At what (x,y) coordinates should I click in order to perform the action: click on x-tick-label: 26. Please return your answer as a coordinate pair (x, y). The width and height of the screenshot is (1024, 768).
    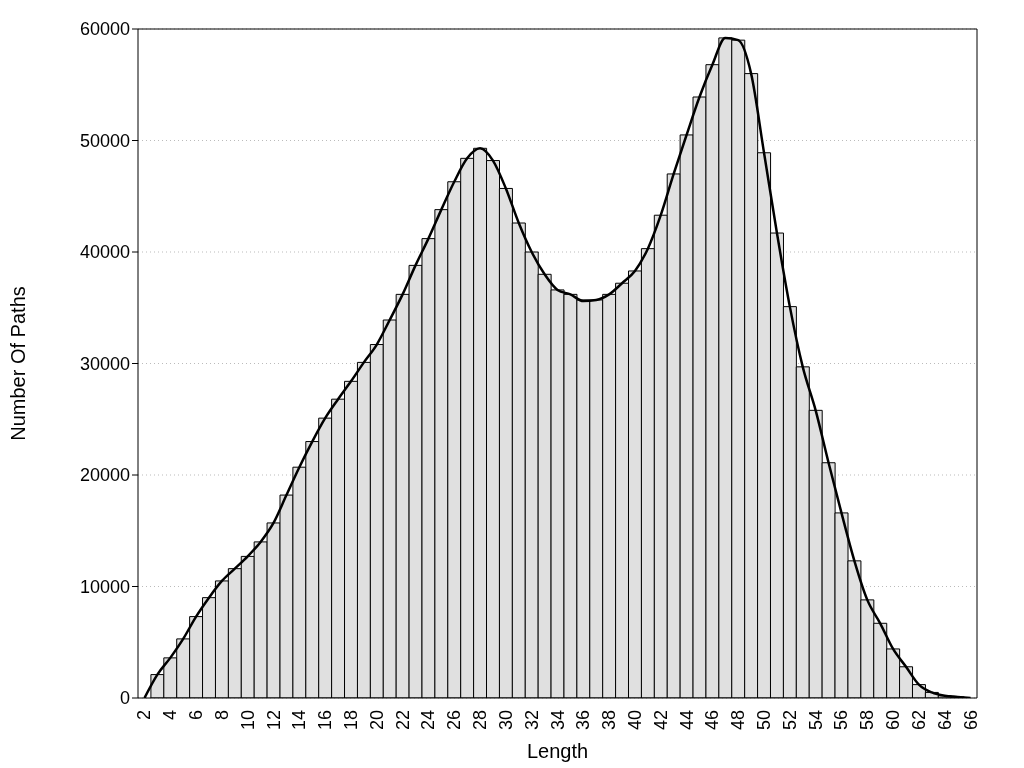
    Looking at the image, I should click on (454, 720).